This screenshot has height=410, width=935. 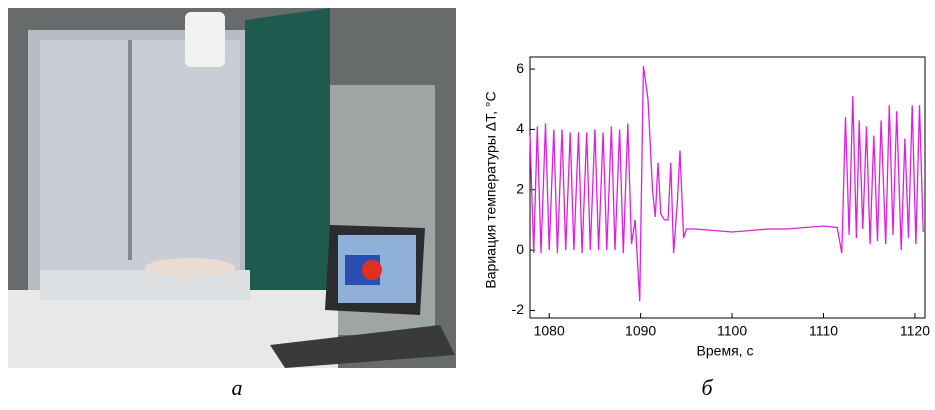 I want to click on x-tick-label: 1100, so click(x=732, y=331).